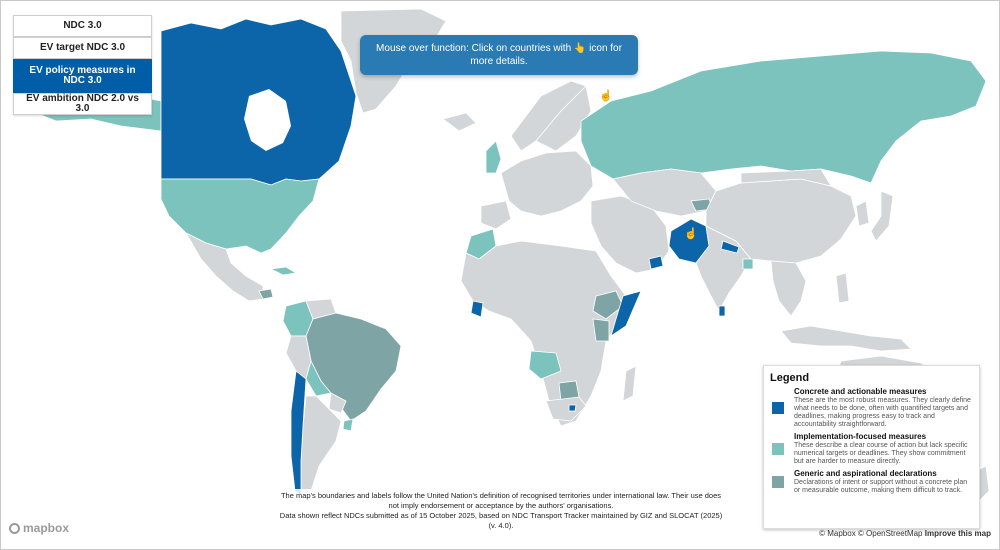  Describe the element at coordinates (626, 313) in the screenshot. I see `country-somalia` at that location.